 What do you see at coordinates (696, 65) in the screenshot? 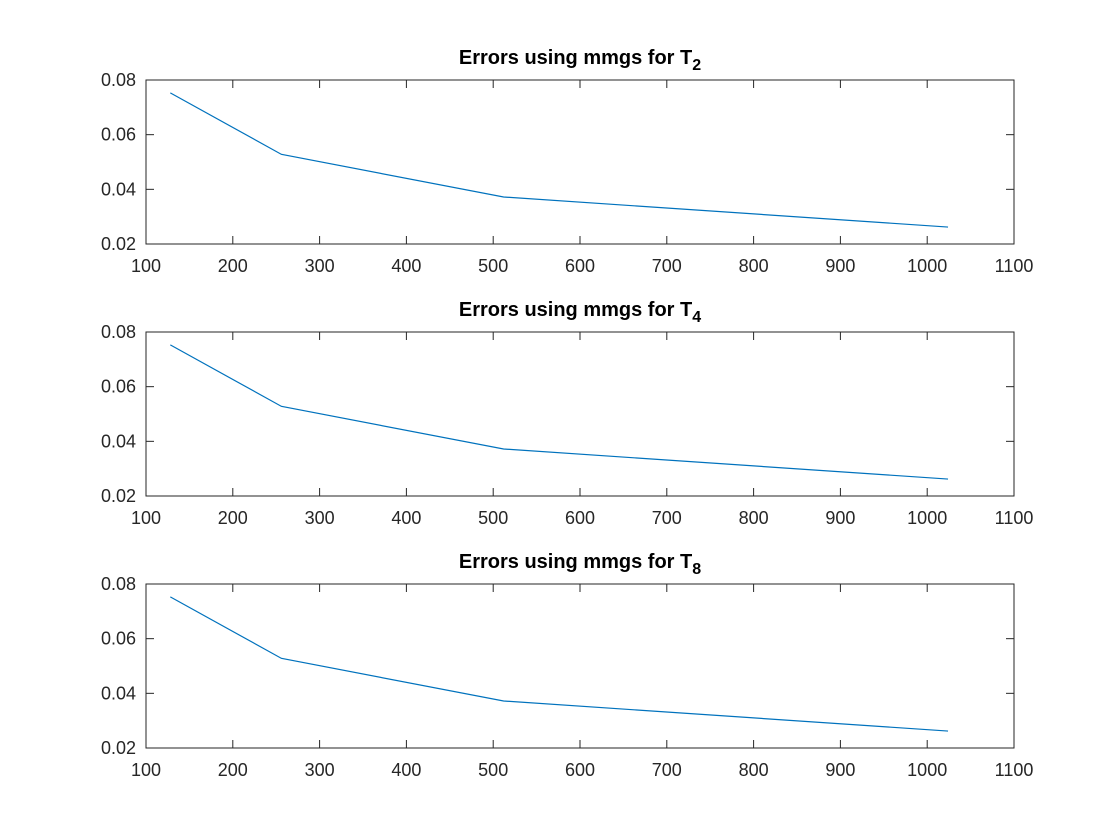
I see `subplot-title-subscript: 2` at bounding box center [696, 65].